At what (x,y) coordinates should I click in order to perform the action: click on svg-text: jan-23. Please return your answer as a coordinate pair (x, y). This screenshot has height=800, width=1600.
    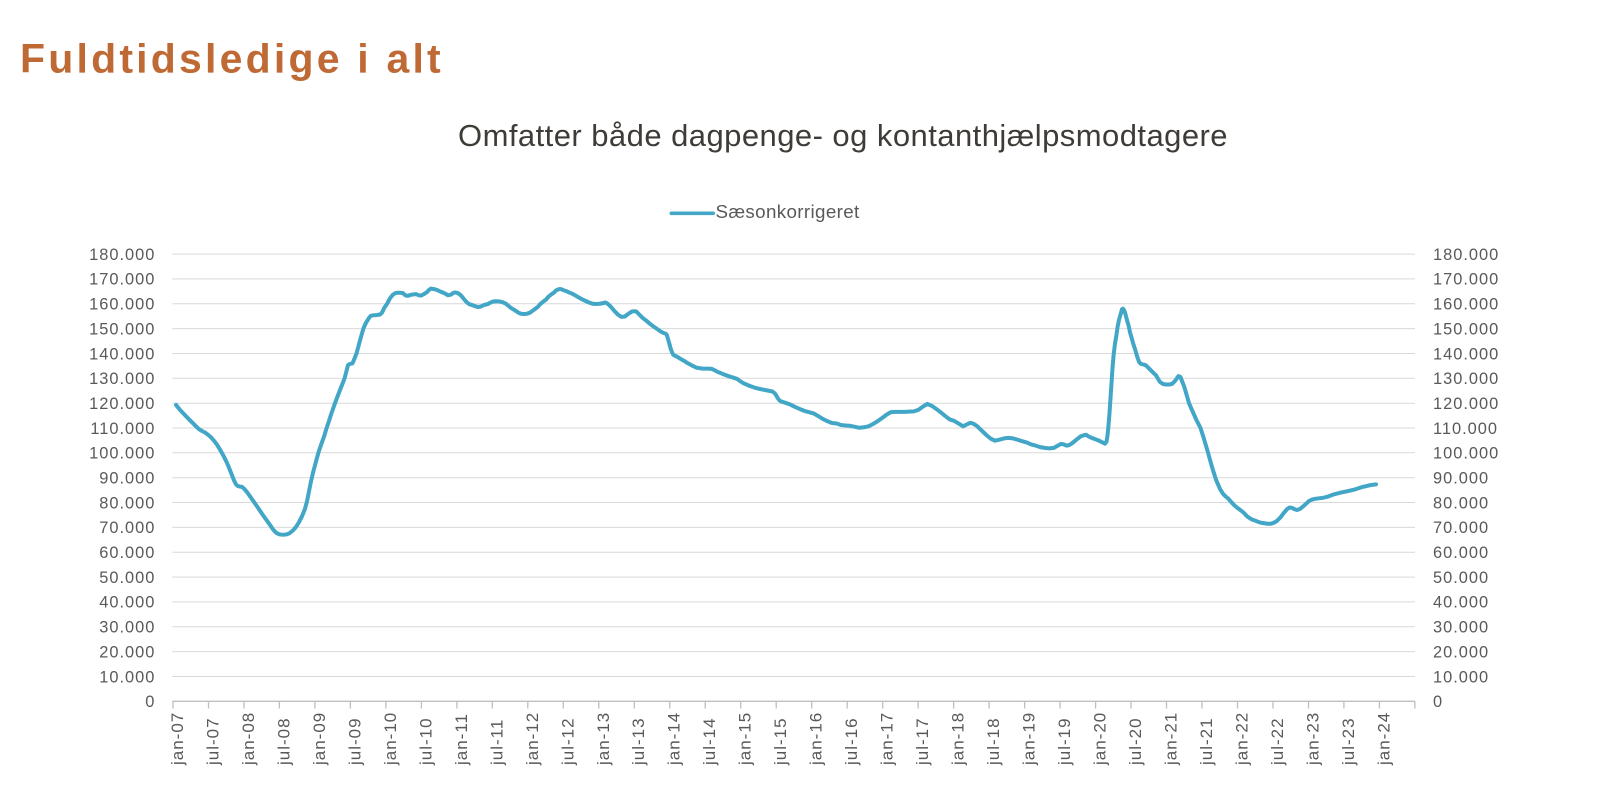
    Looking at the image, I should click on (1312, 739).